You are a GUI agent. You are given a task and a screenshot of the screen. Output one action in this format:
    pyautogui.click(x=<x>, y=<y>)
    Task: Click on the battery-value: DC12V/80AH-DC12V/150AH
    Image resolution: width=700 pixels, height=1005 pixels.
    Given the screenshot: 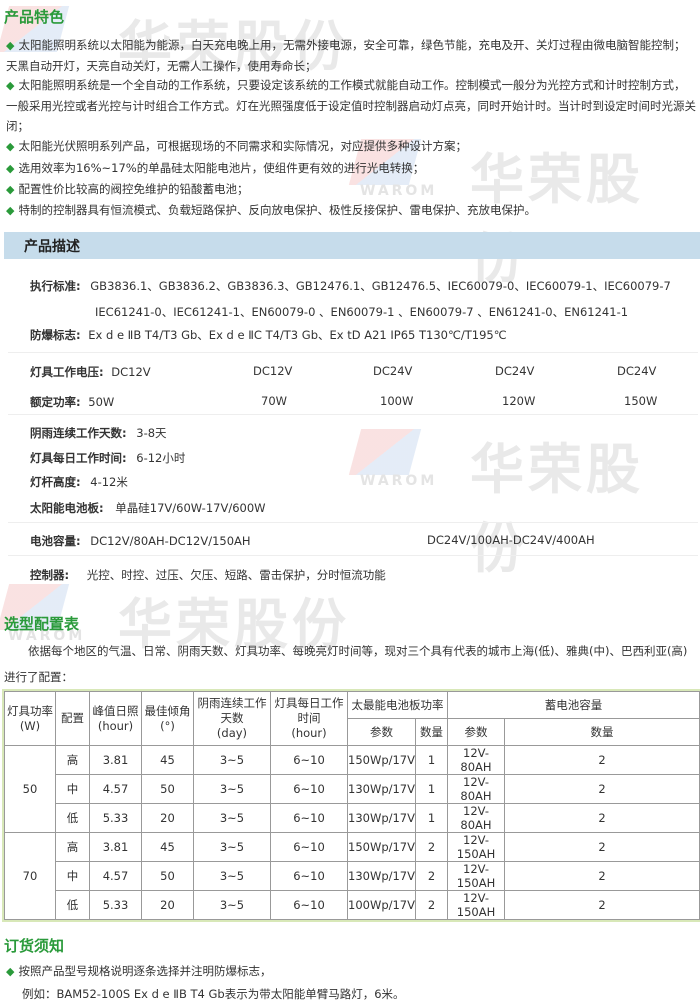 What is the action you would take?
    pyautogui.click(x=170, y=541)
    